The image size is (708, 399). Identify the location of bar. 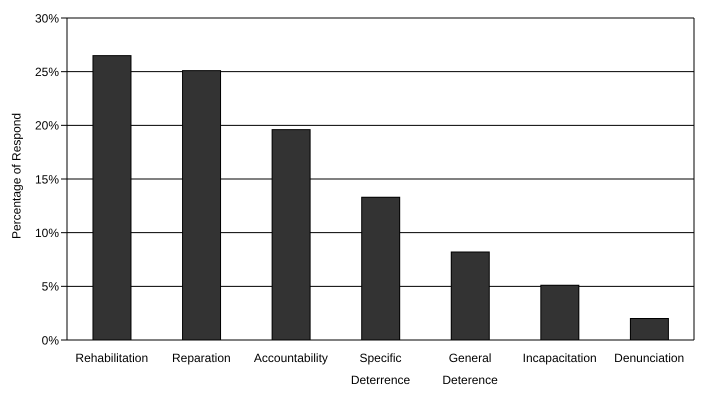
(649, 329).